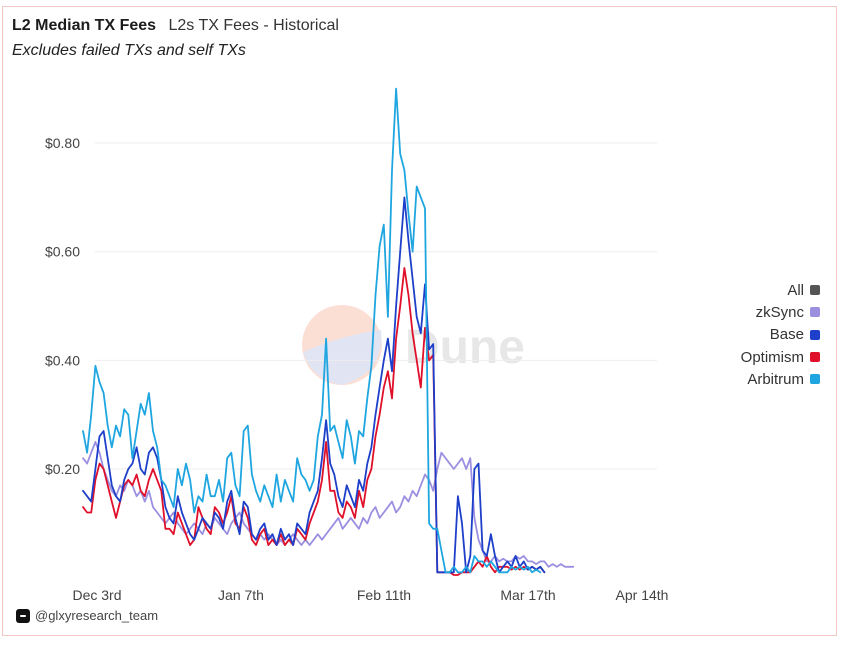 The image size is (845, 649). I want to click on footer-handle: @glxyresearch_team, so click(97, 615).